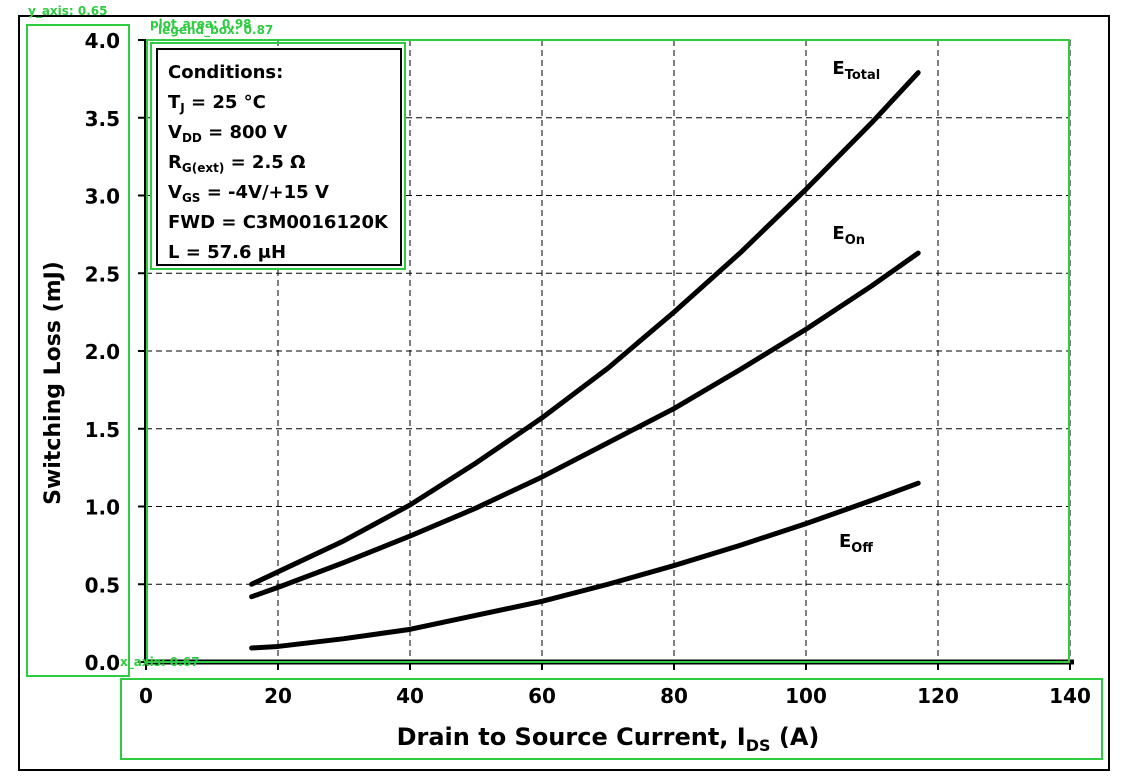 This screenshot has height=776, width=1126. What do you see at coordinates (102, 352) in the screenshot?
I see `y-tick-label-4: 2.0` at bounding box center [102, 352].